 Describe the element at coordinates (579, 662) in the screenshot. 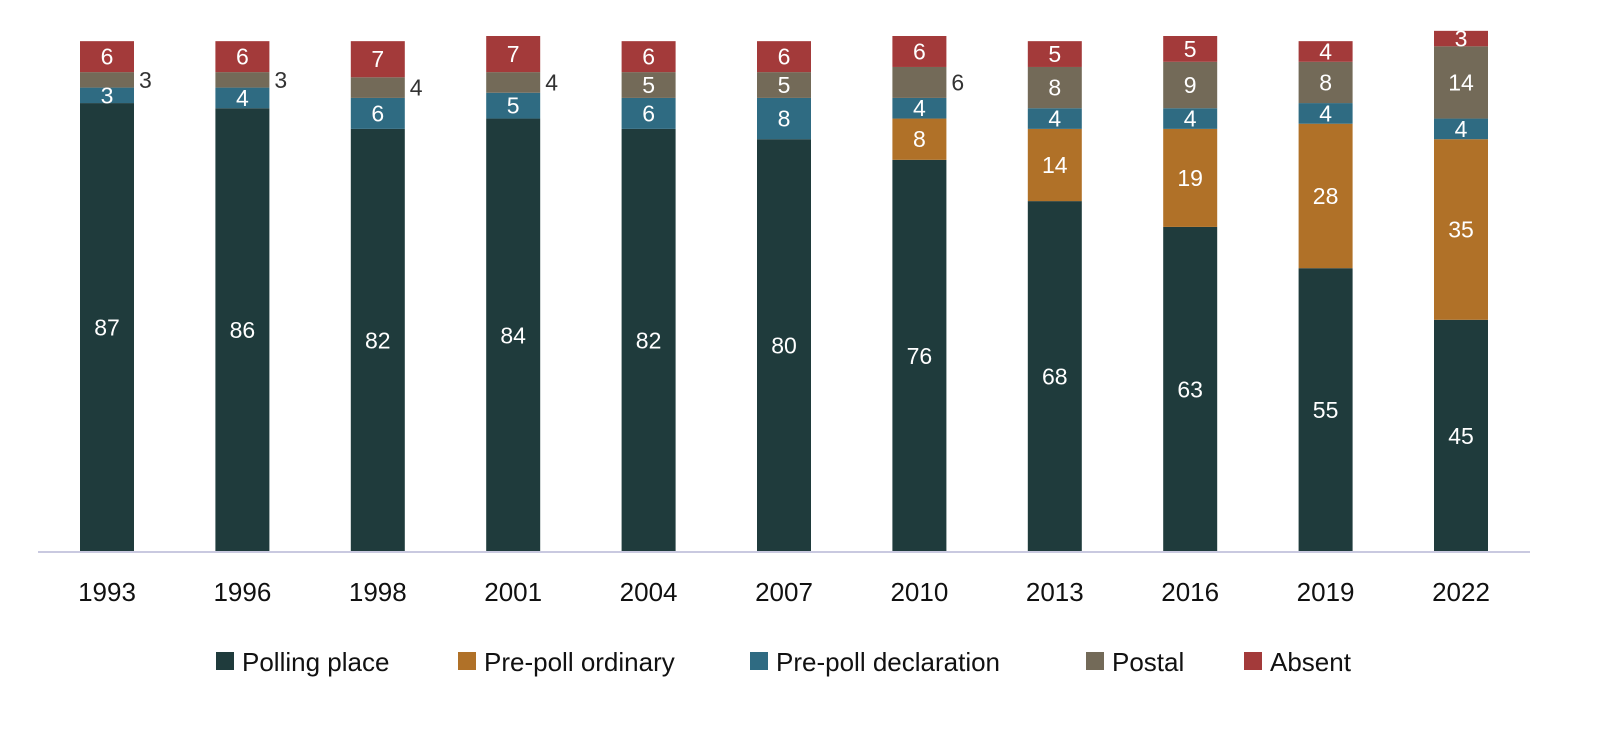

I see `legend-label: Pre-poll ordinary` at that location.